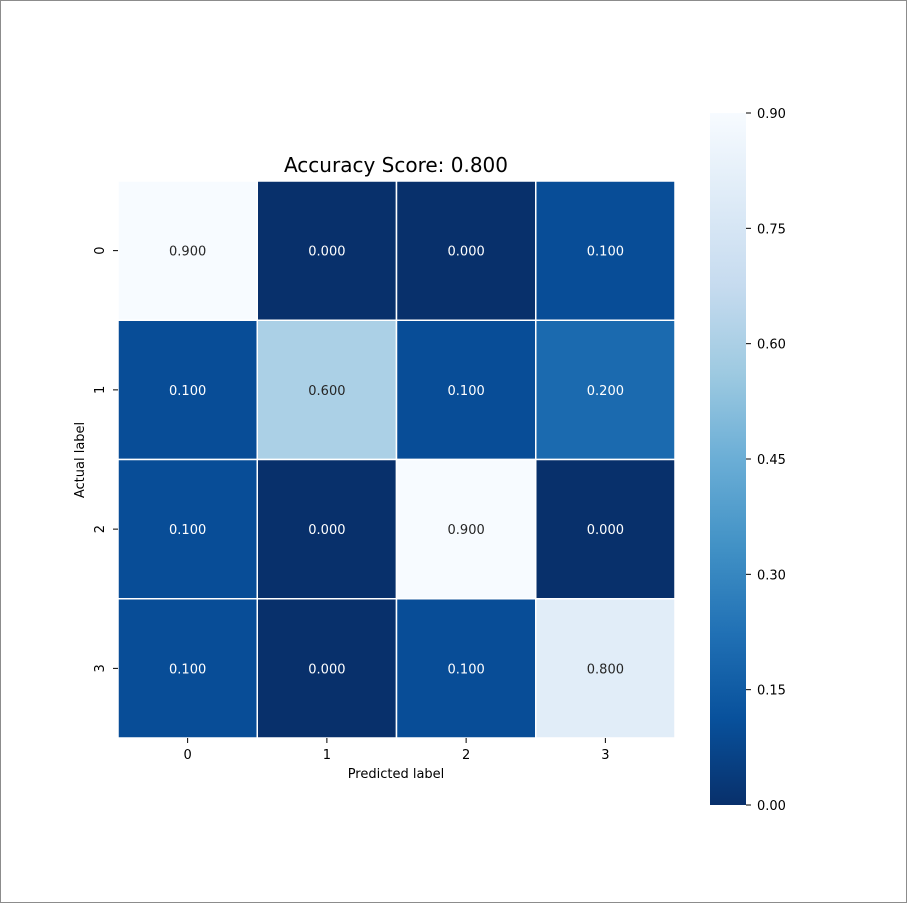 This screenshot has height=907, width=907. I want to click on colorbar-tick-label: 0.75, so click(771, 229).